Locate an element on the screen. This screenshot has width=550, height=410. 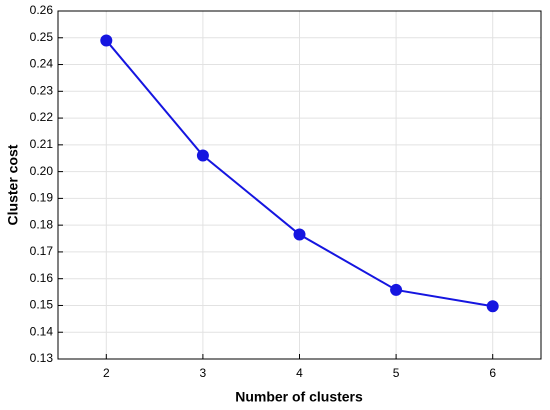
y-tick-label: 0.22 is located at coordinates (42, 117).